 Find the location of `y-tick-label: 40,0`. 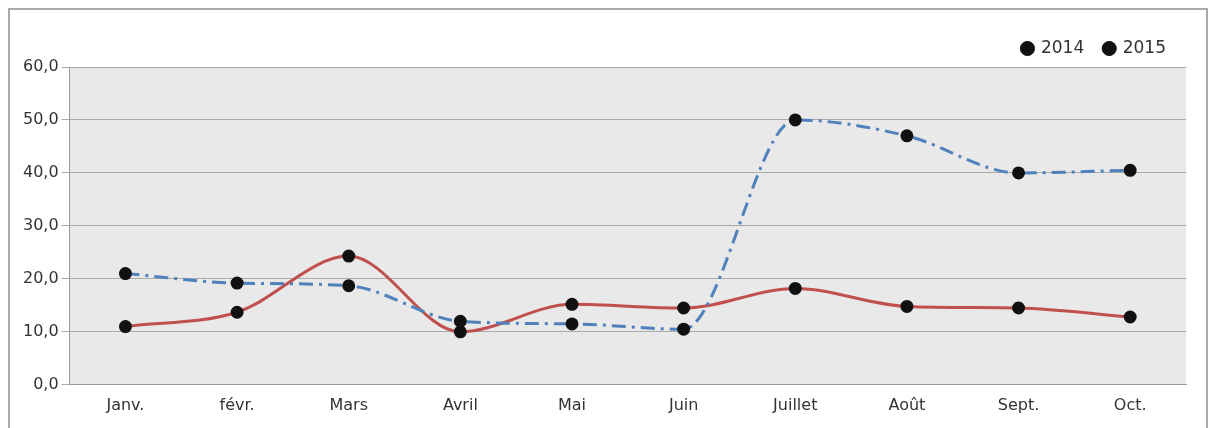

y-tick-label: 40,0 is located at coordinates (41, 172).